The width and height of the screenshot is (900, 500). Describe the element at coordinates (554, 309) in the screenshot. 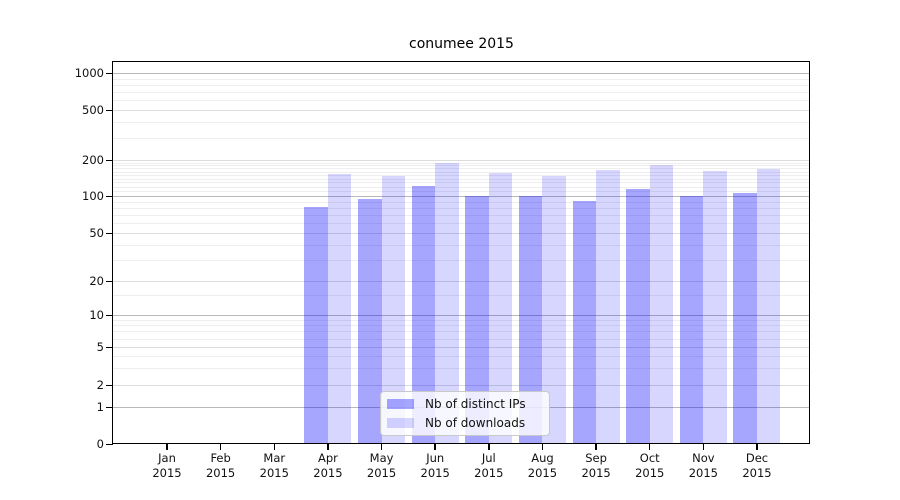

I see `bar-downloads-aug` at that location.